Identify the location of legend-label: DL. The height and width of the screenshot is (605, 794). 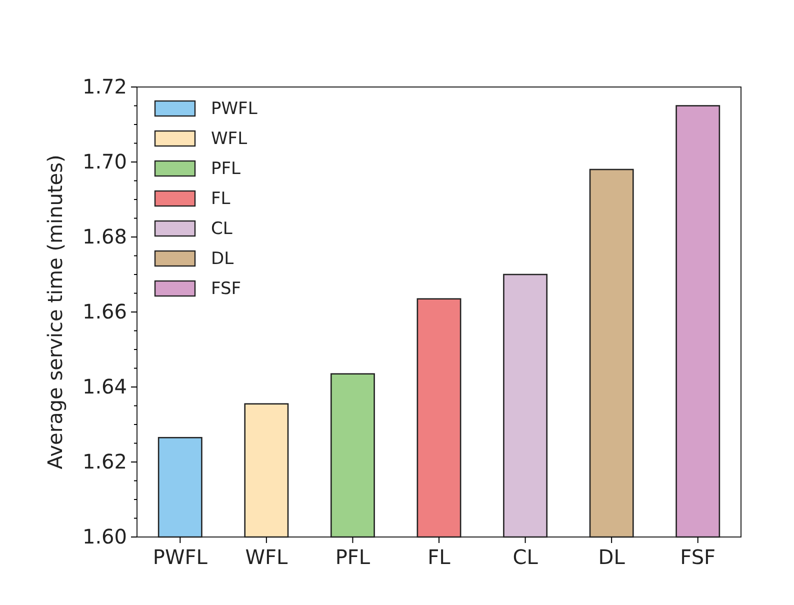
(222, 259).